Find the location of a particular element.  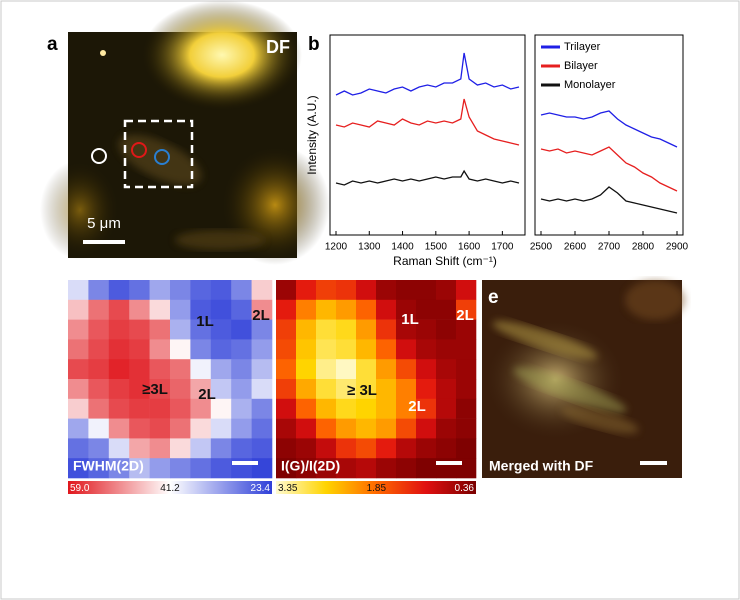

legend-label: Monolayer is located at coordinates (590, 85).